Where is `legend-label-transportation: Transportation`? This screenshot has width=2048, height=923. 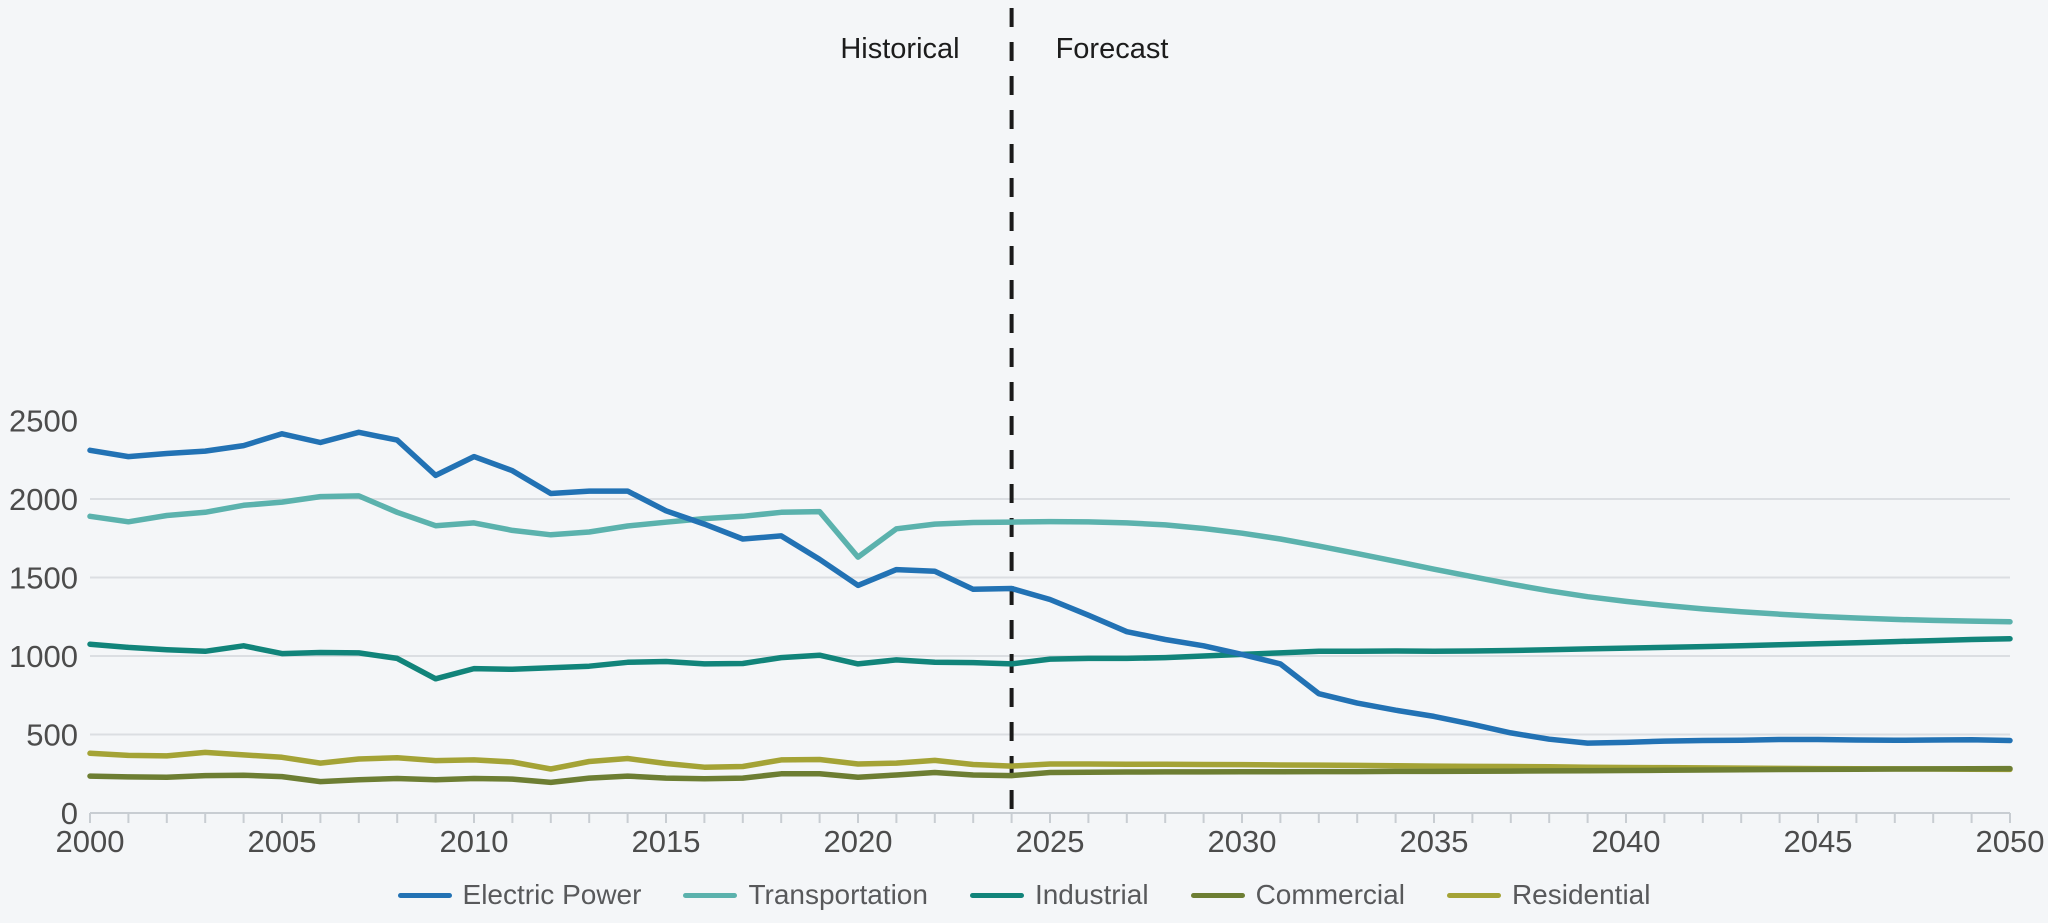 legend-label-transportation: Transportation is located at coordinates (838, 894).